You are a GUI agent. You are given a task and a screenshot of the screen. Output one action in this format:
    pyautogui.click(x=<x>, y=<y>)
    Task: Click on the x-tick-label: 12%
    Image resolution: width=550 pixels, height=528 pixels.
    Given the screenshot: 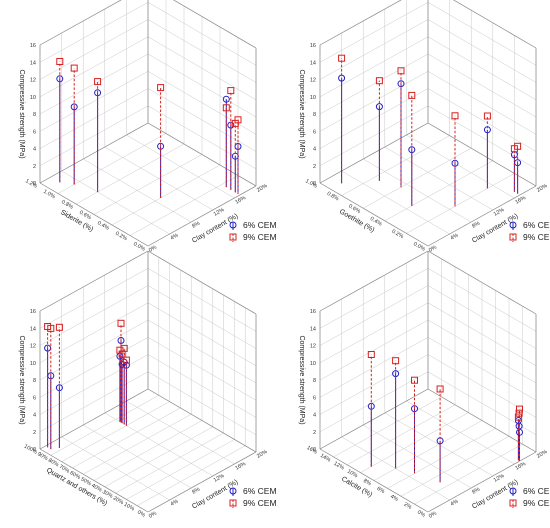 What is the action you would take?
    pyautogui.click(x=499, y=478)
    